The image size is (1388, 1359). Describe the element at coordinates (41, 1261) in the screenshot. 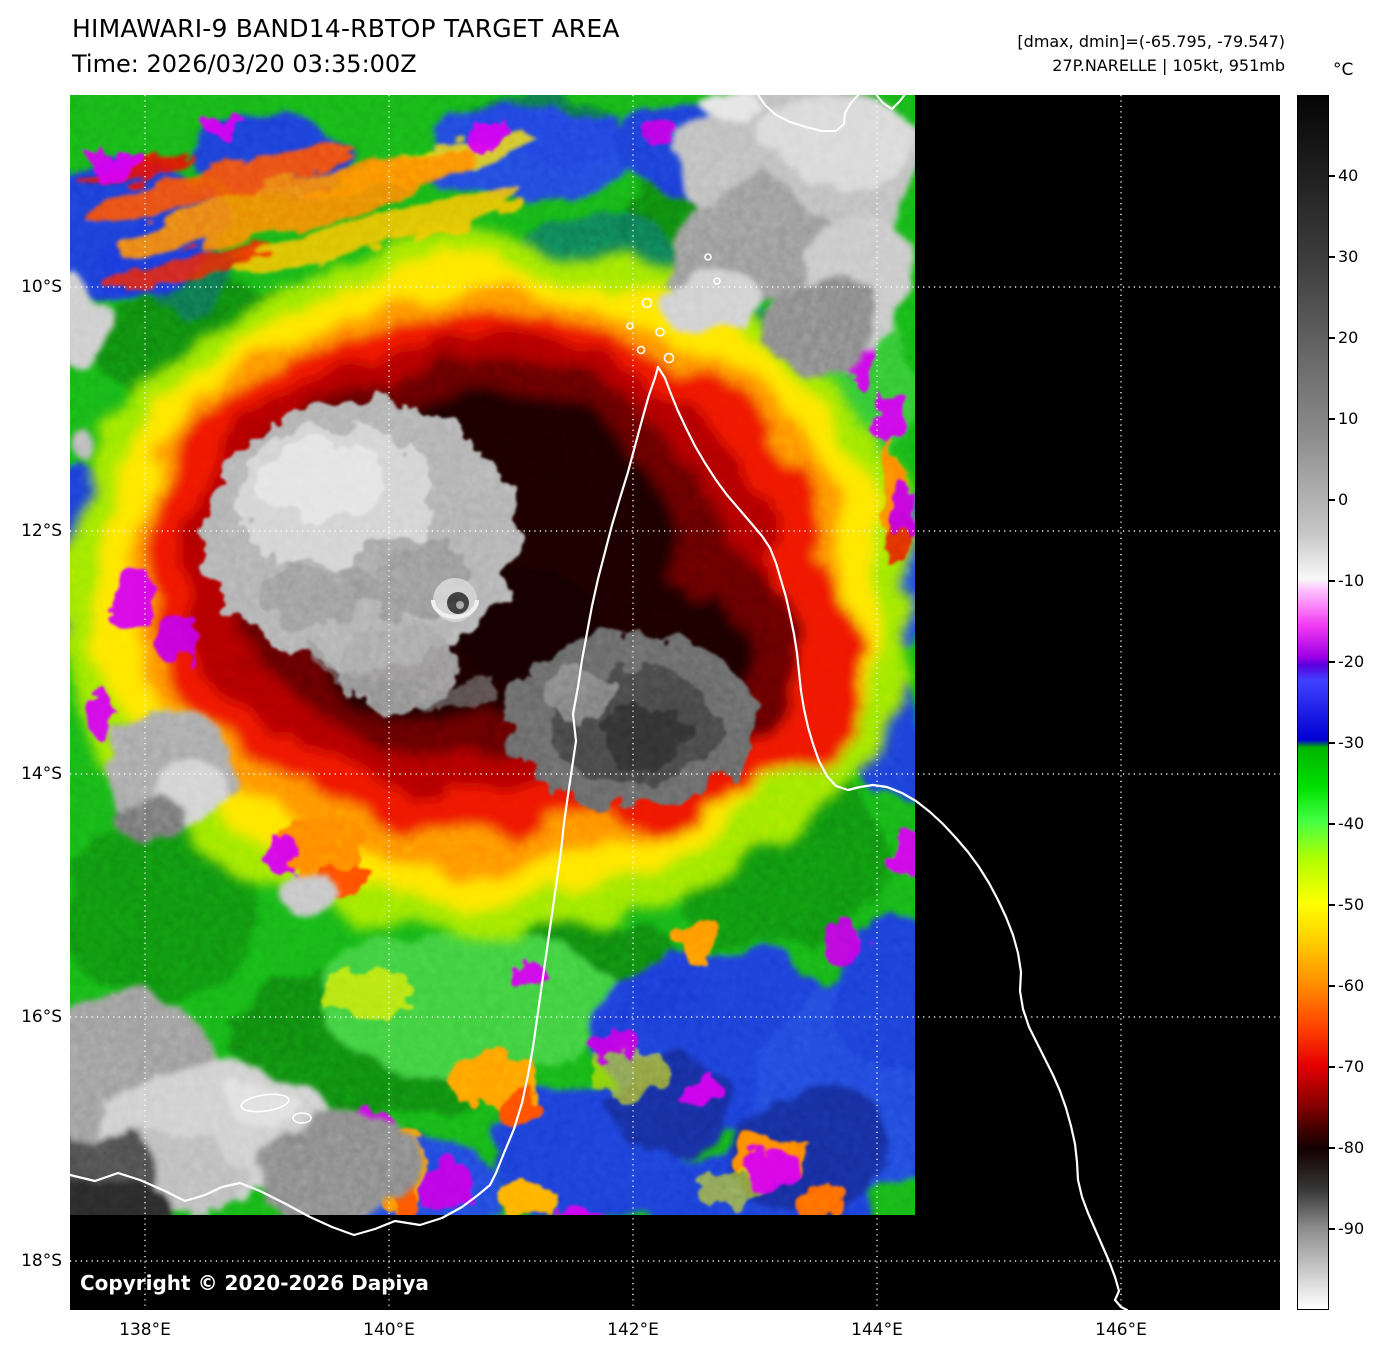

I see `lat-label-18s: 18°S` at that location.